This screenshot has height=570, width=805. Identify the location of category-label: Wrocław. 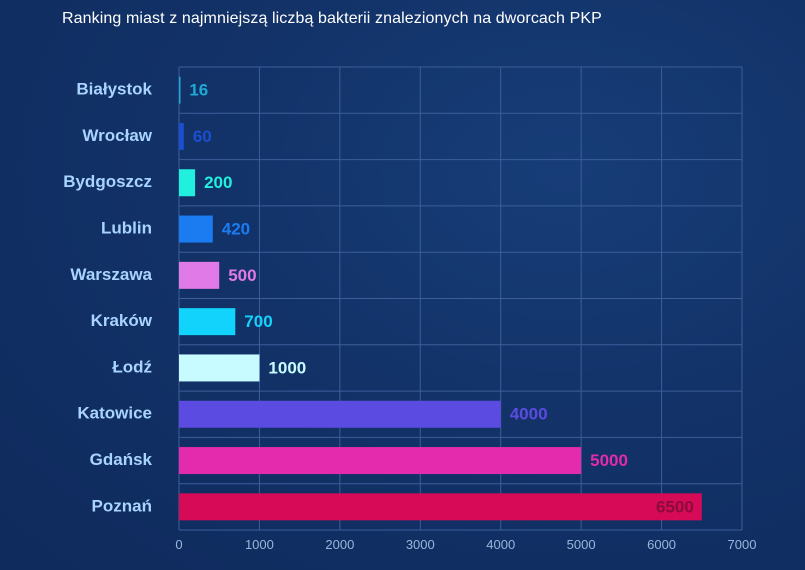
(117, 135).